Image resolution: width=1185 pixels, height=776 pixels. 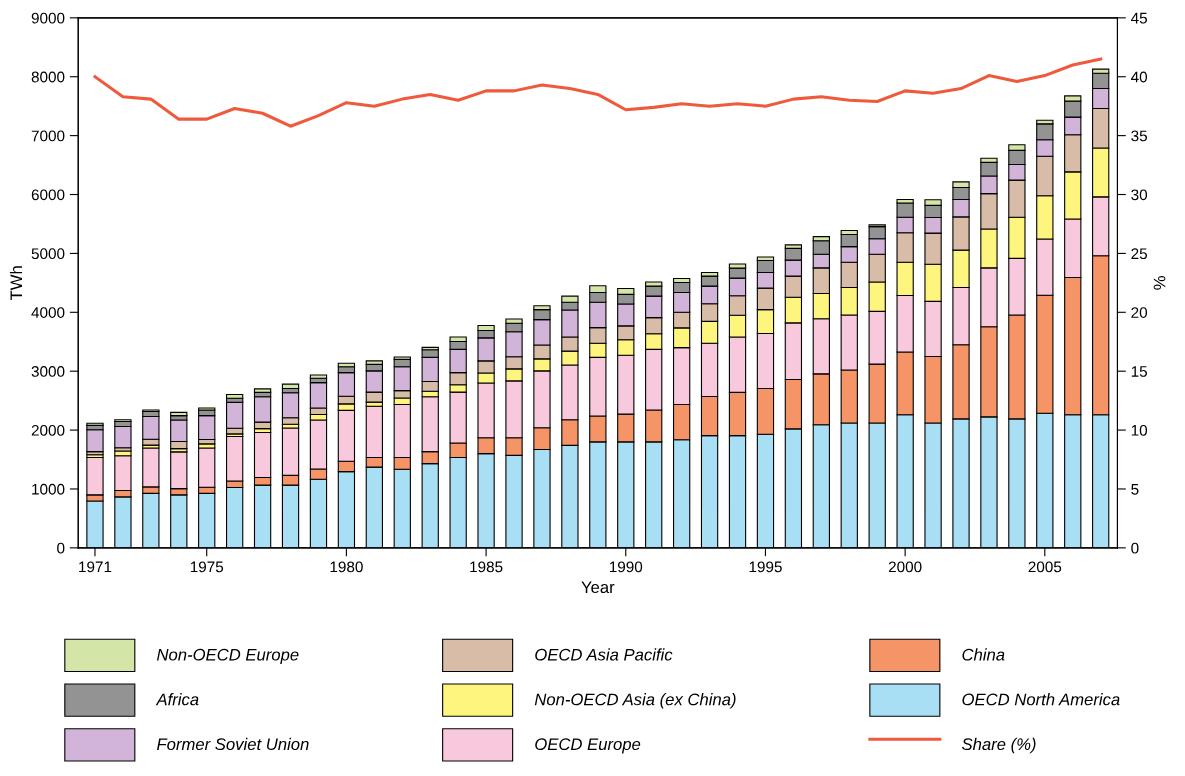 What do you see at coordinates (1139, 136) in the screenshot?
I see `y2-tick-label: 35` at bounding box center [1139, 136].